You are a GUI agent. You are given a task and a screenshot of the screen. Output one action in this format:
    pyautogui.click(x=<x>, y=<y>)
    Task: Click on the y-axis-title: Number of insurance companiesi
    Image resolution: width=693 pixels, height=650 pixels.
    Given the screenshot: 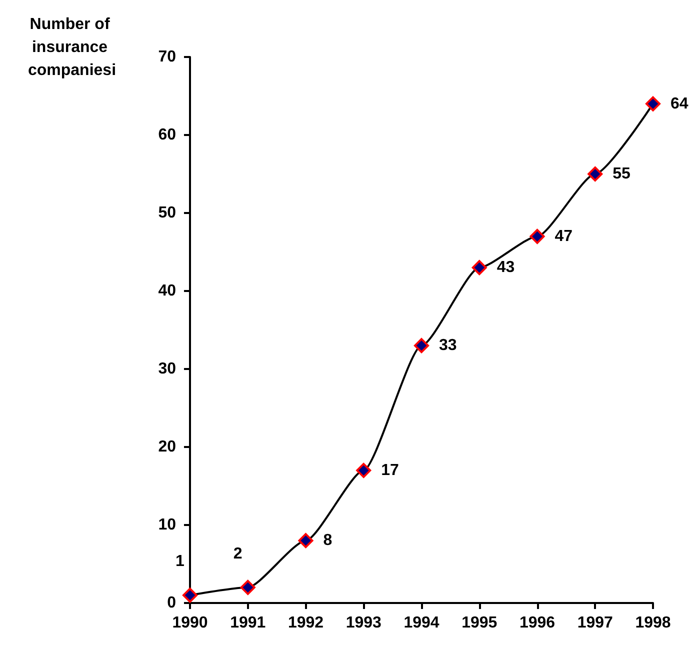 What is the action you would take?
    pyautogui.click(x=72, y=47)
    